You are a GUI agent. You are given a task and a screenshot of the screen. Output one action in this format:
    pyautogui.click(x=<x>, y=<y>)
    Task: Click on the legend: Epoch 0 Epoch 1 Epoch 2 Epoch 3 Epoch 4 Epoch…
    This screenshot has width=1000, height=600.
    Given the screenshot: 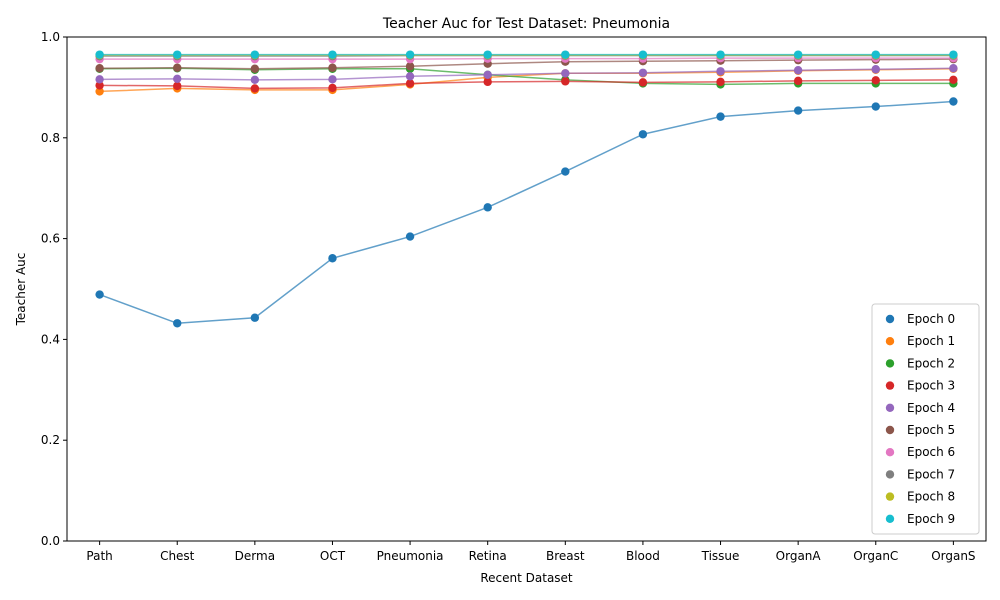 What is the action you would take?
    pyautogui.click(x=925, y=419)
    